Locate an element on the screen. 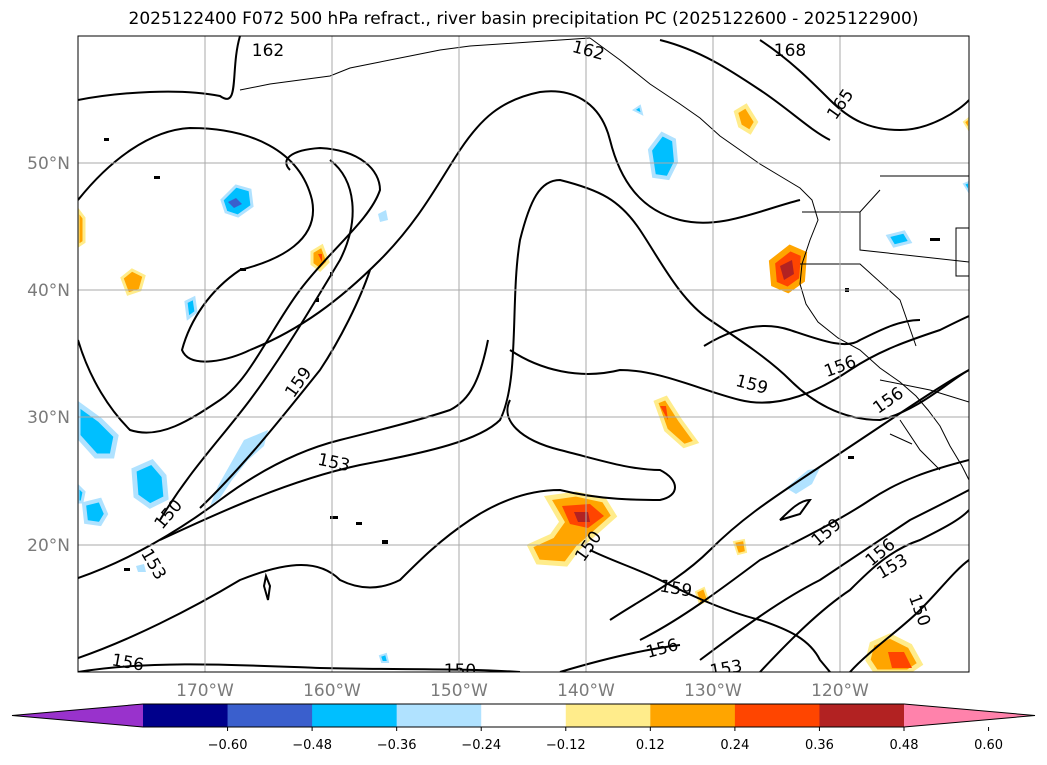  lon-label-120w: 120°W is located at coordinates (840, 691).